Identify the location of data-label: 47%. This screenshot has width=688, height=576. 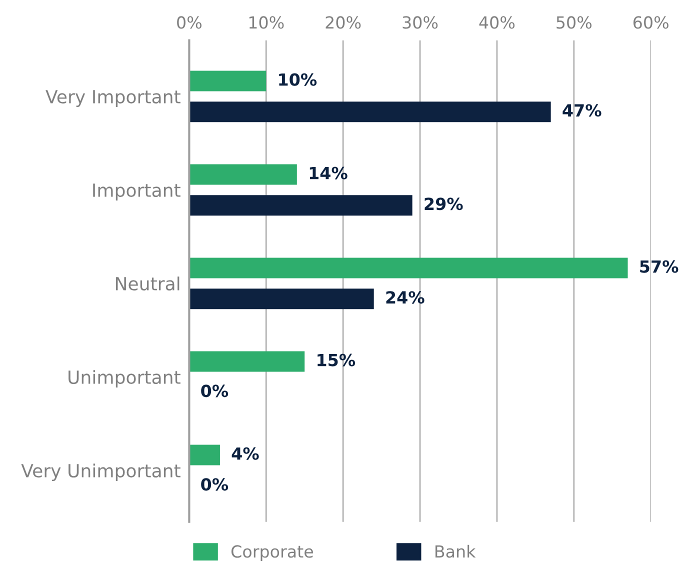
(582, 110).